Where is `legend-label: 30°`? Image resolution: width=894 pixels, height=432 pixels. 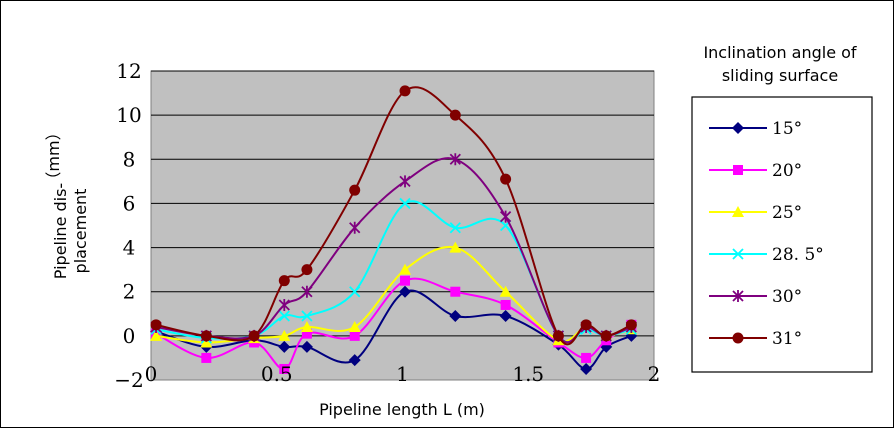 legend-label: 30° is located at coordinates (787, 297).